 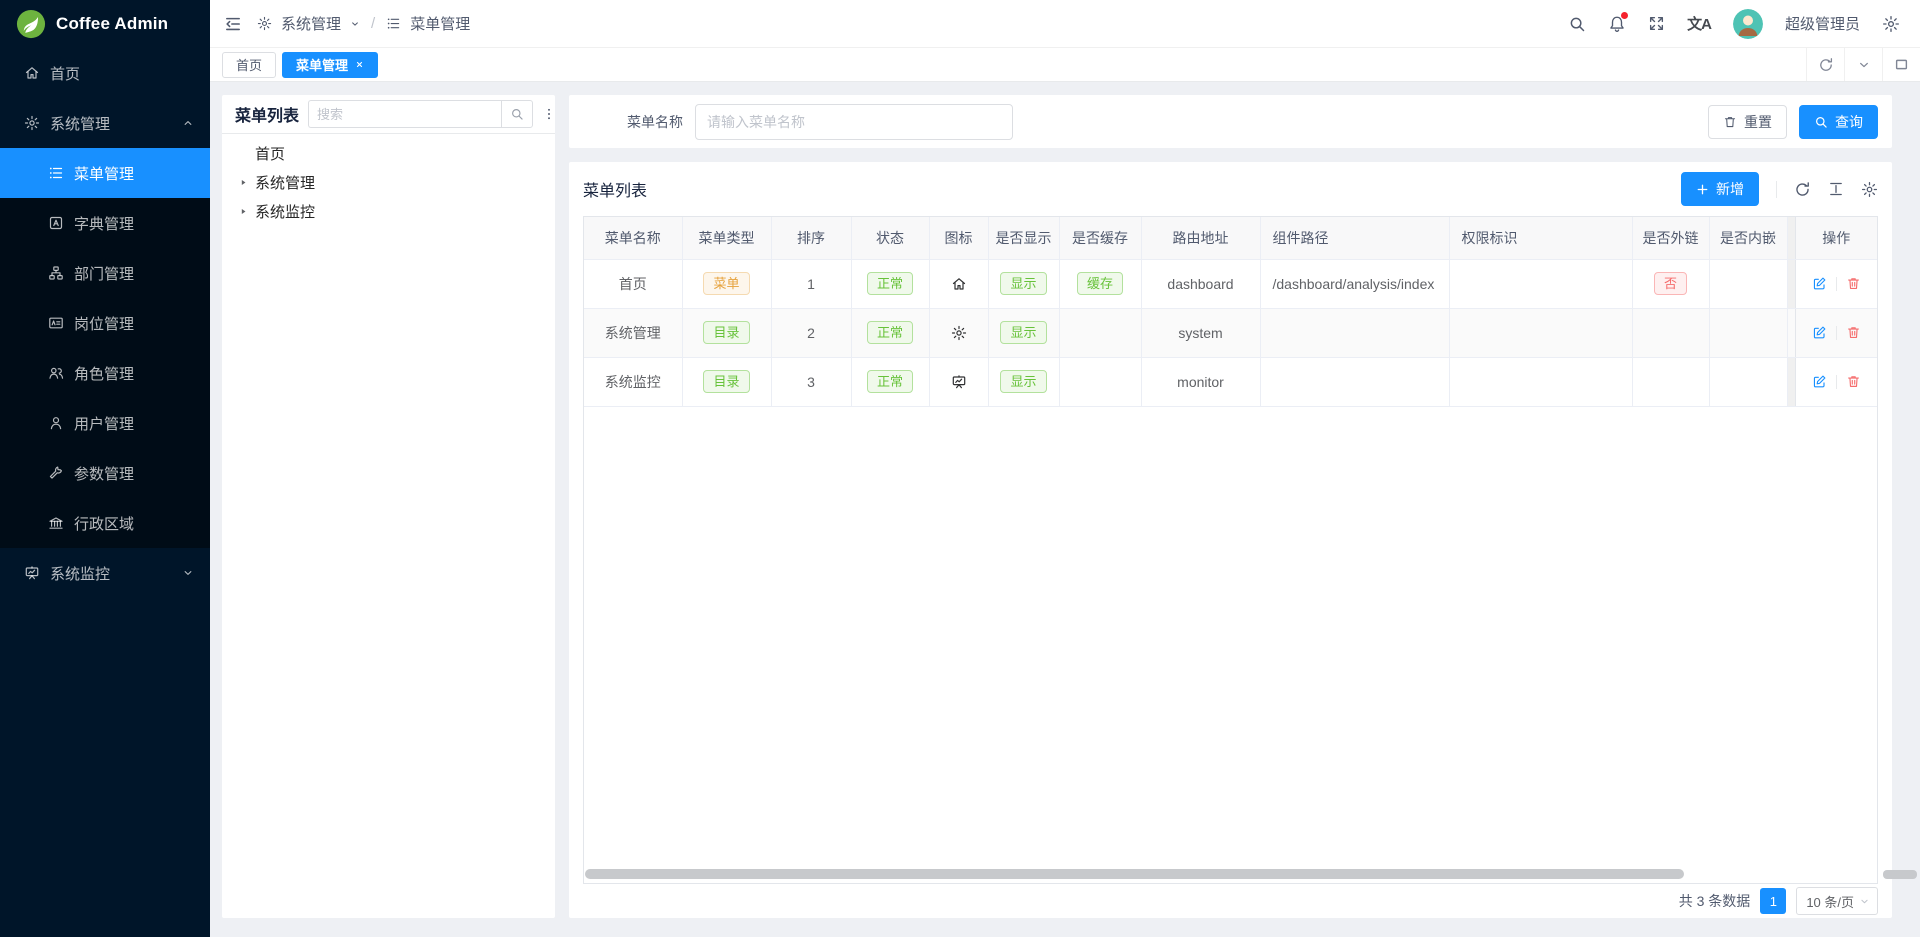 I want to click on tree-item-monitor: 系统监控, so click(x=388, y=211).